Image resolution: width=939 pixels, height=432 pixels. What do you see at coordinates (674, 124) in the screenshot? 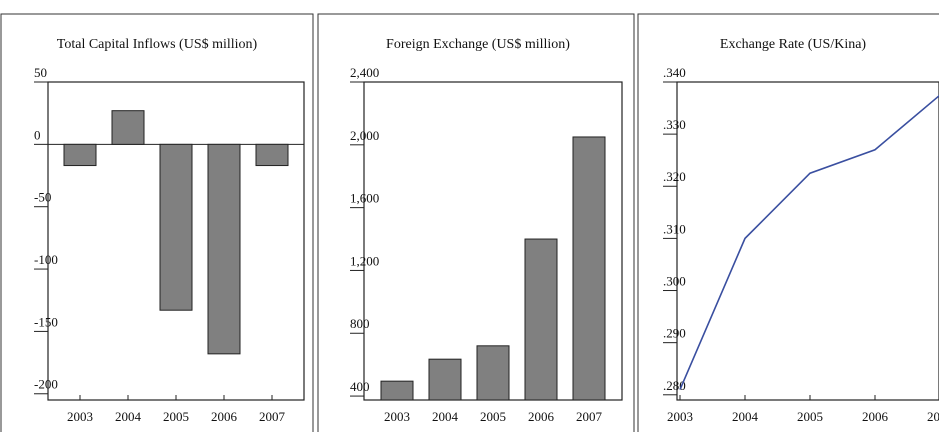
I see `y-tick-label: .330` at bounding box center [674, 124].